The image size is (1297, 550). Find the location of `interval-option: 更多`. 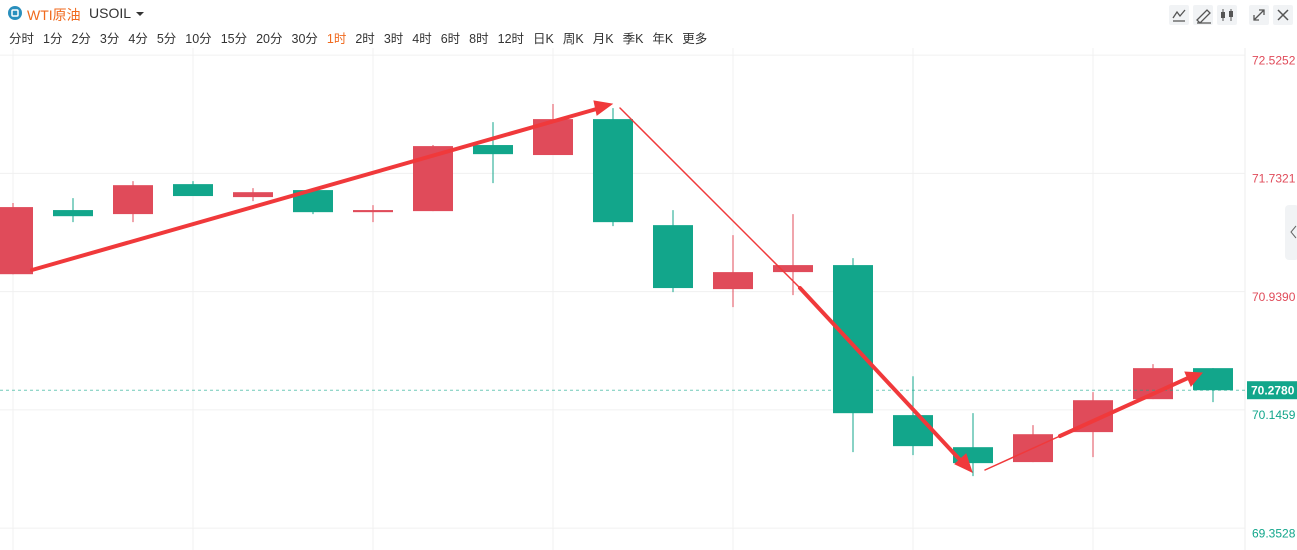

interval-option: 更多 is located at coordinates (695, 39).